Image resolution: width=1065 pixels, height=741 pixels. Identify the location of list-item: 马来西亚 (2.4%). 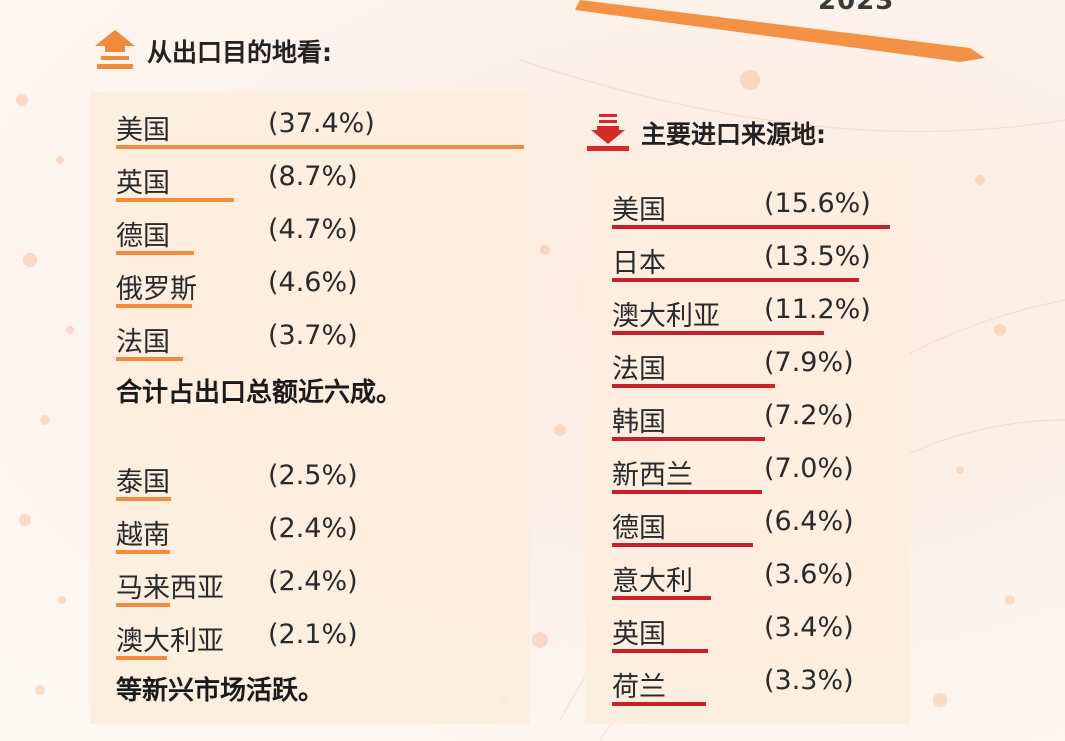
(321, 584).